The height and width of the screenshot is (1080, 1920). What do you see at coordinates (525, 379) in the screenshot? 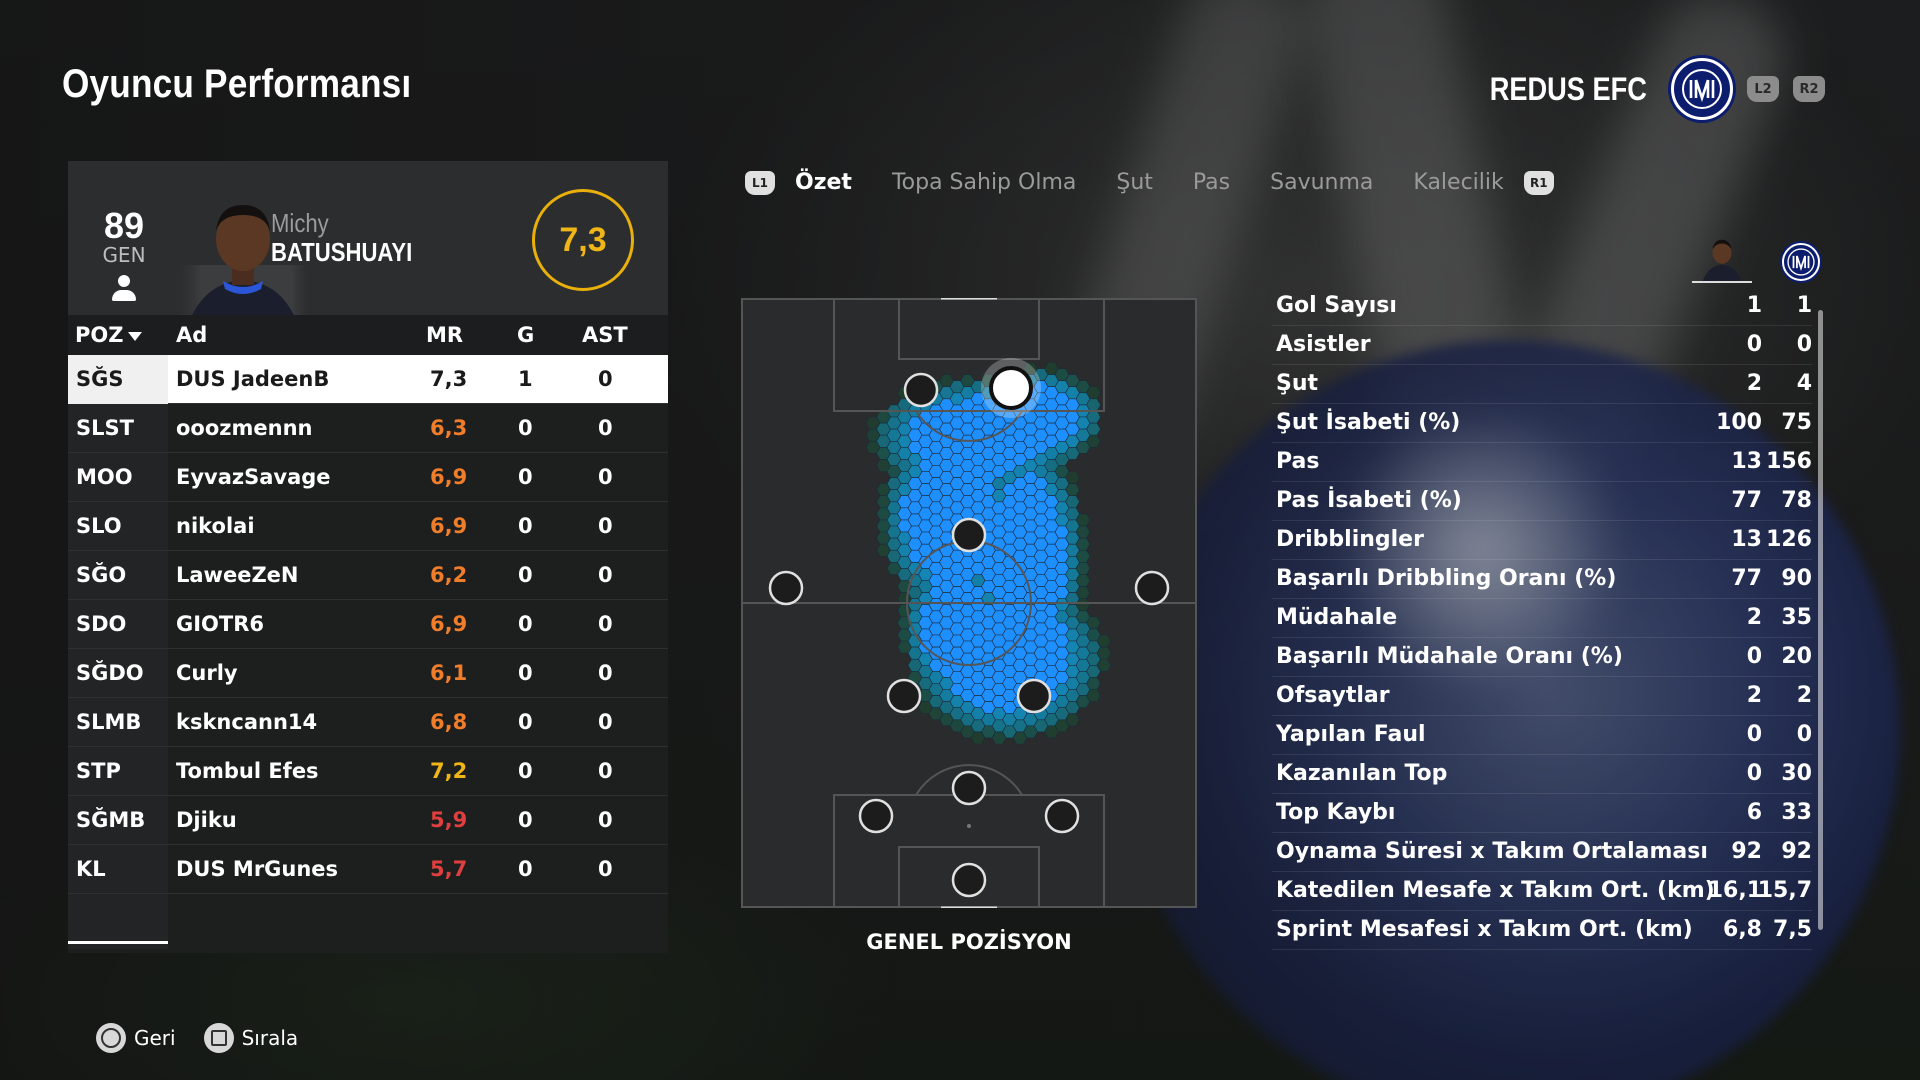
I see `row-goals: 1` at bounding box center [525, 379].